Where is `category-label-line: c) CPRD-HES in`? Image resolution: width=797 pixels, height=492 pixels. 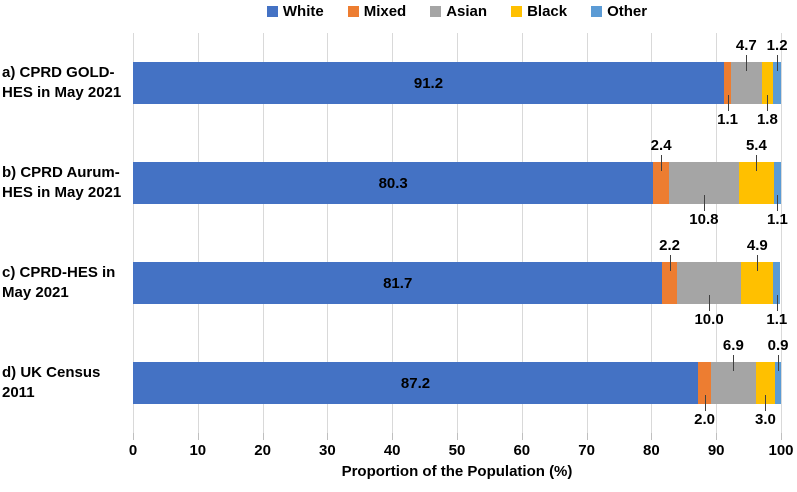
category-label-line: c) CPRD-HES in is located at coordinates (59, 272).